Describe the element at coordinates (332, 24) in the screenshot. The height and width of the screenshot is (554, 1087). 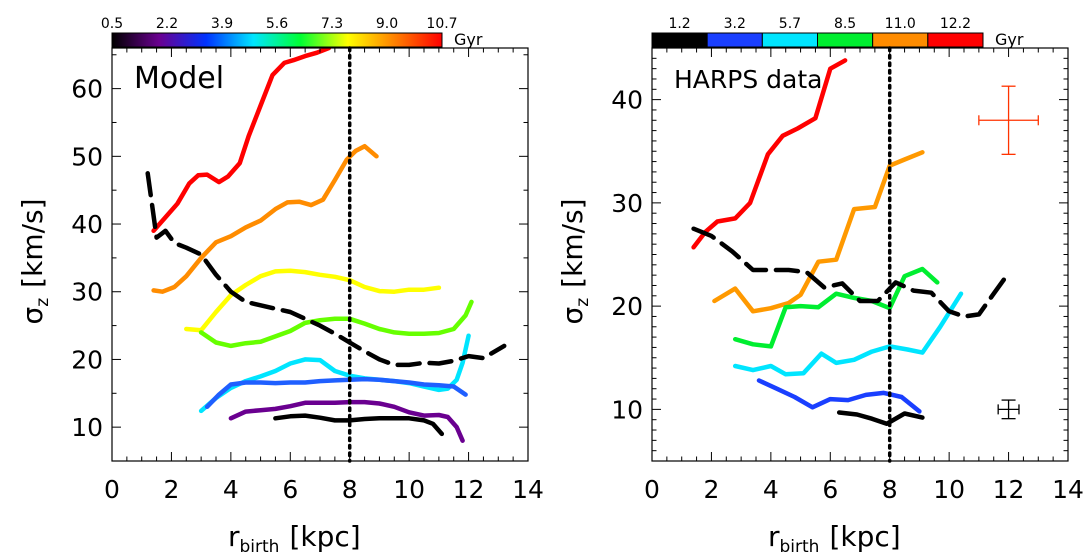
I see `colorbar-tick-label: 7.3` at that location.